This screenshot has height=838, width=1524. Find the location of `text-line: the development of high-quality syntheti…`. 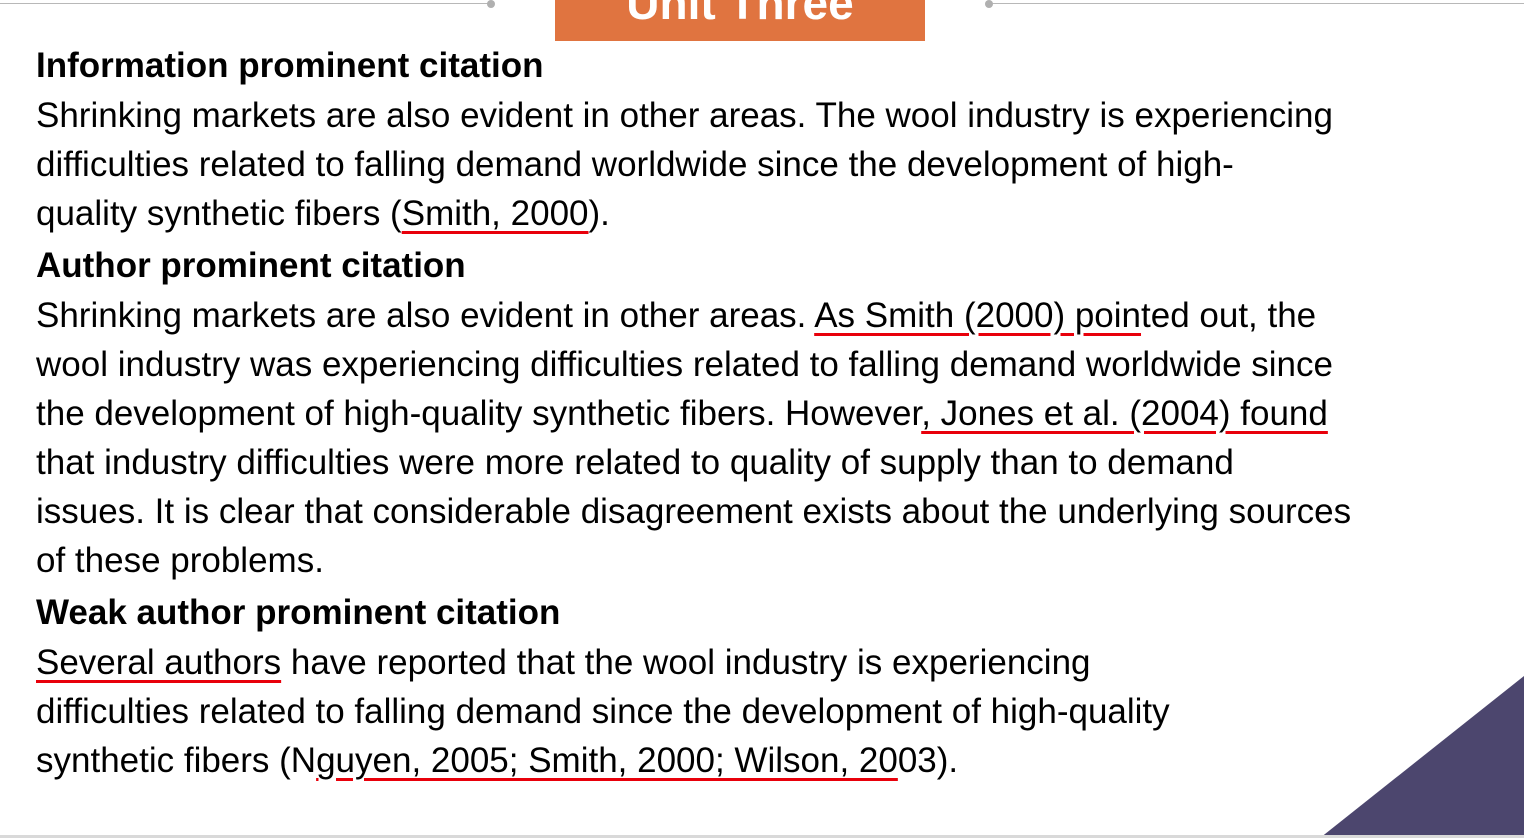

text-line: the development of high-quality syntheti… is located at coordinates (682, 413).